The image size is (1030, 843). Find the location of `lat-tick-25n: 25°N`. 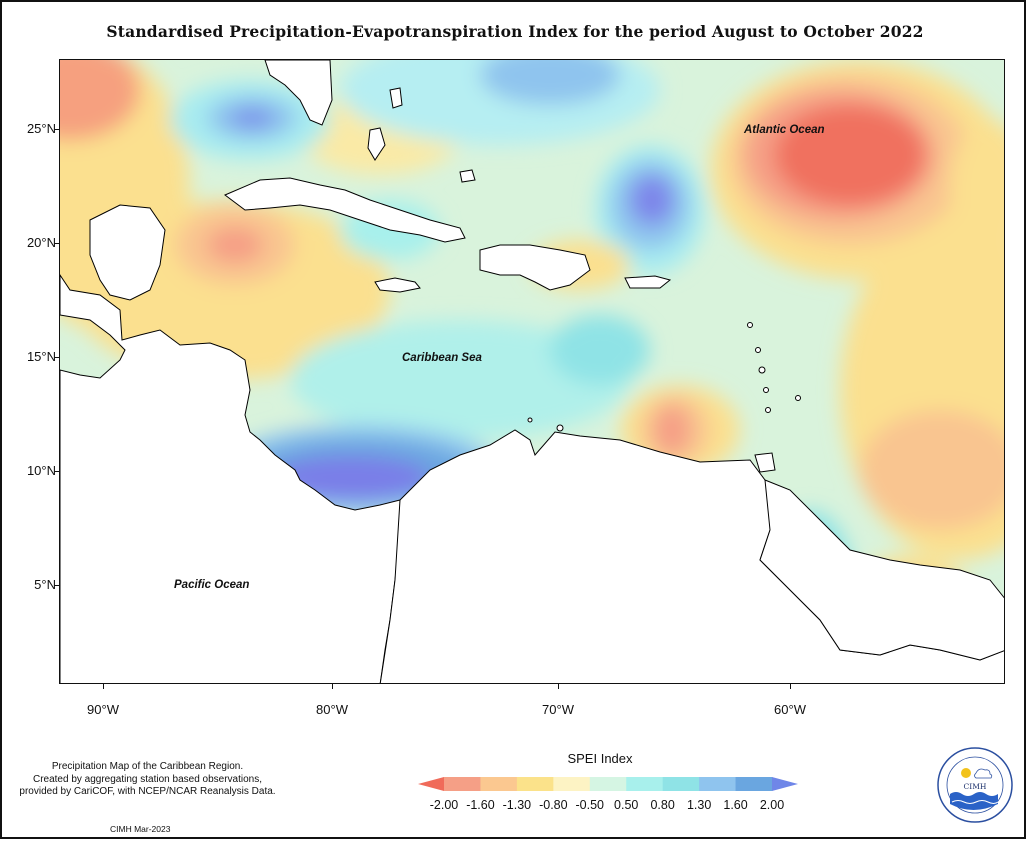

lat-tick-25n: 25°N is located at coordinates (41, 128).